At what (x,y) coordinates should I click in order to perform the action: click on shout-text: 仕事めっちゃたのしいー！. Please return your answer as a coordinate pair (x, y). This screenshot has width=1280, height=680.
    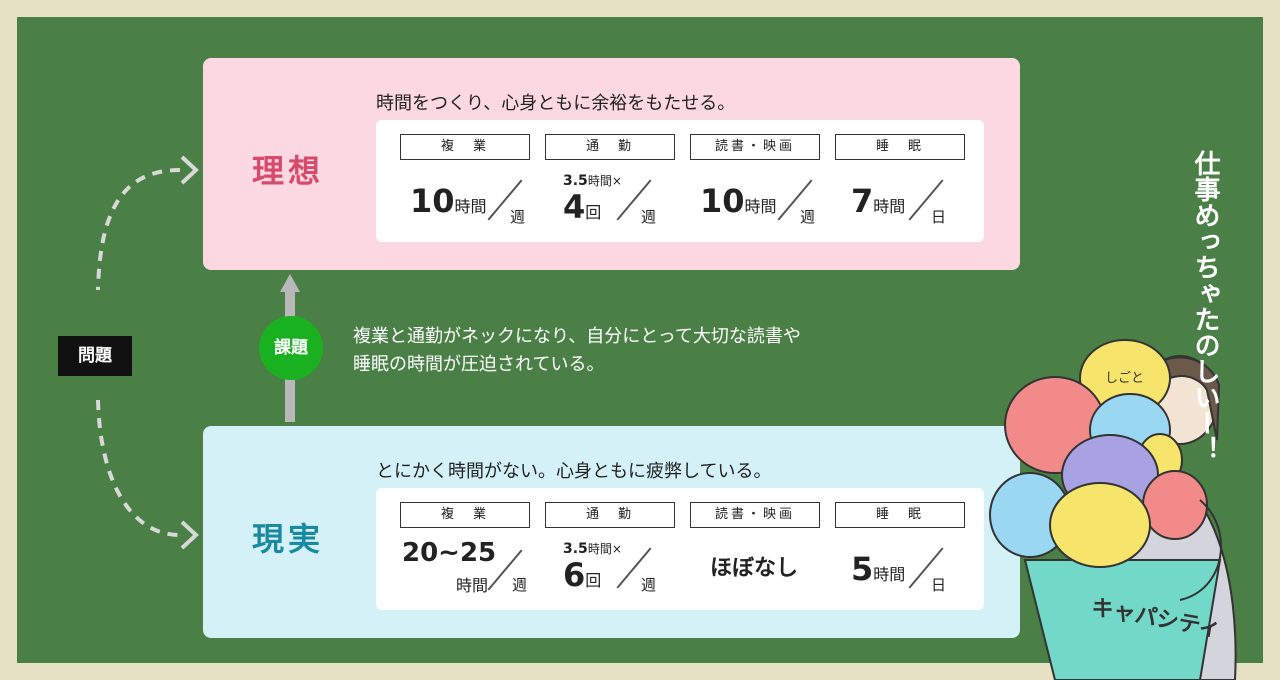
    Looking at the image, I should click on (1205, 306).